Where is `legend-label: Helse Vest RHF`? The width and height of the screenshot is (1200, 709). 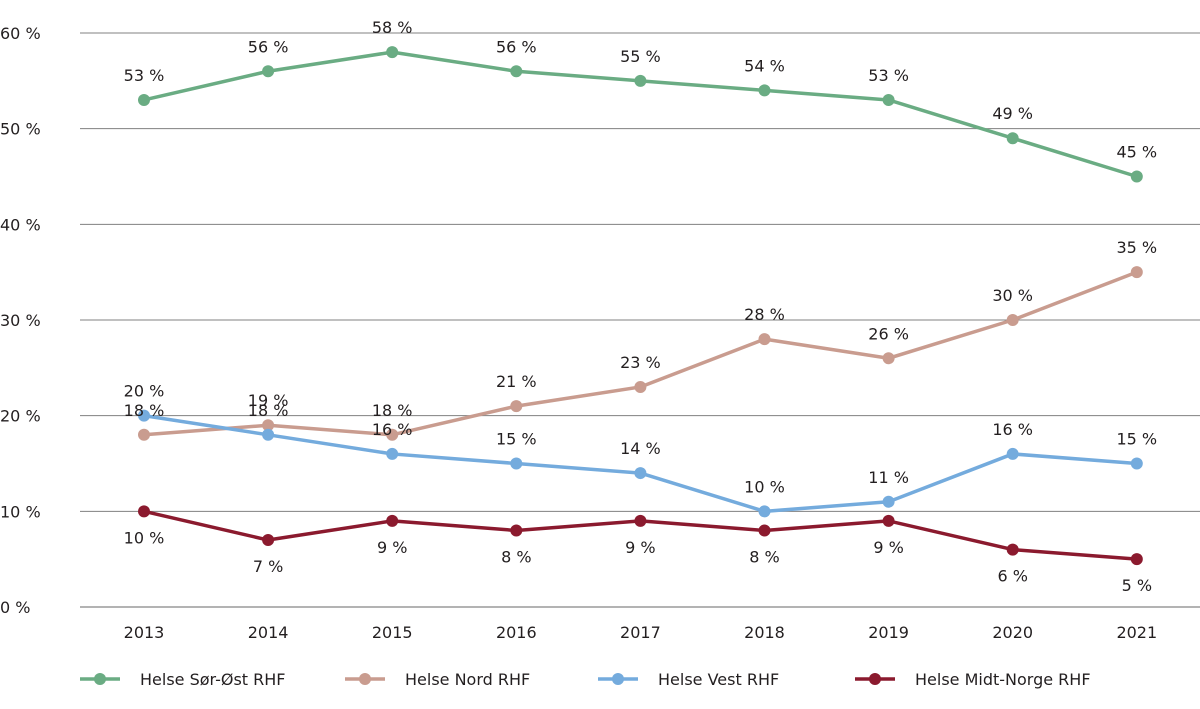
legend-label: Helse Vest RHF is located at coordinates (718, 679).